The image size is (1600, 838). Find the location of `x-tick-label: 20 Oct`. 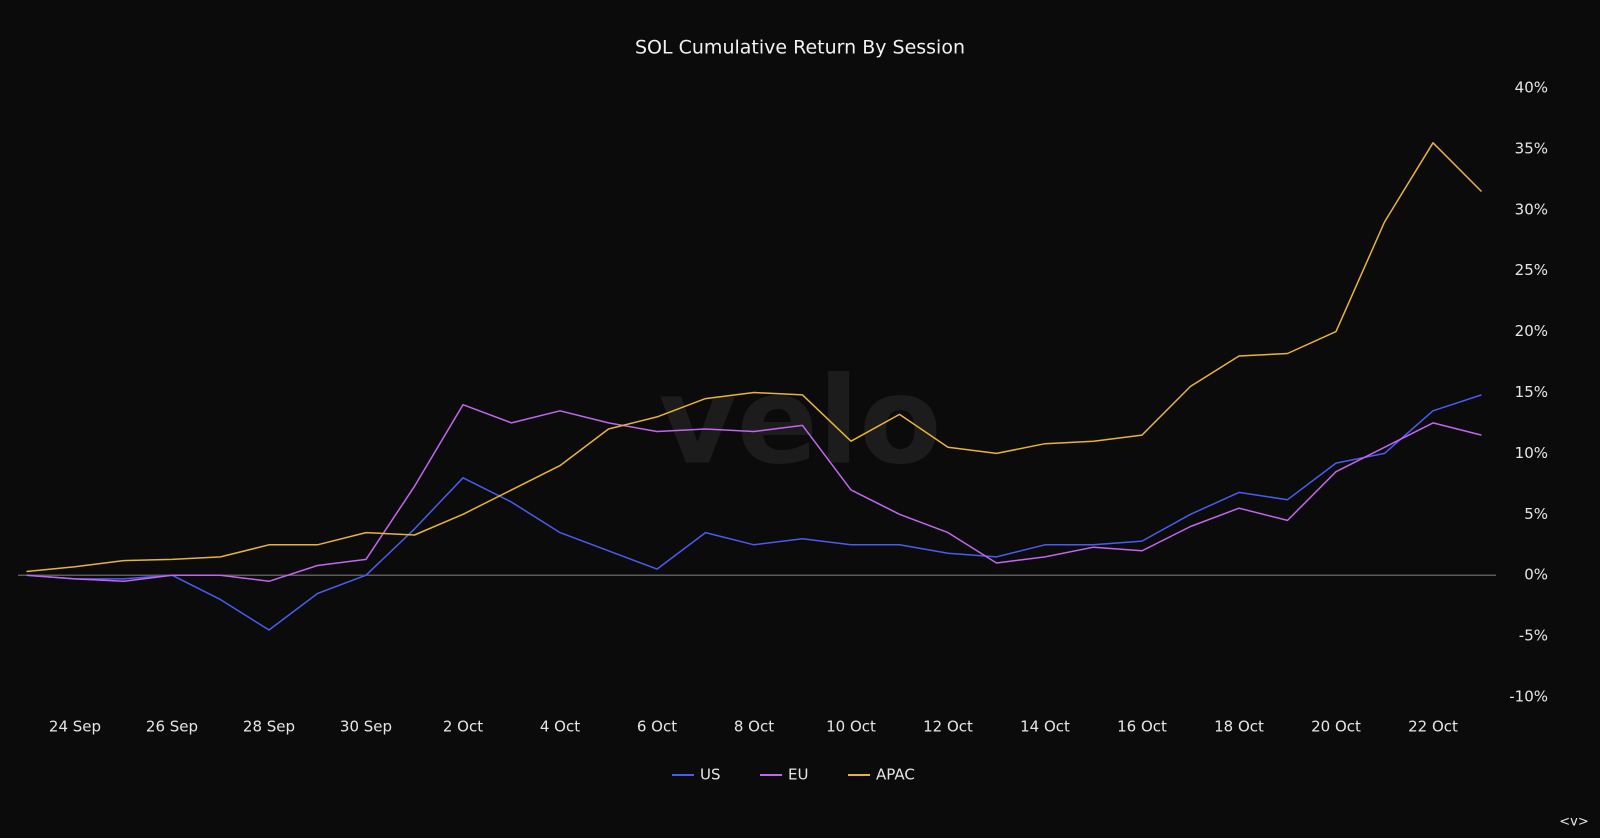

x-tick-label: 20 Oct is located at coordinates (1336, 727).